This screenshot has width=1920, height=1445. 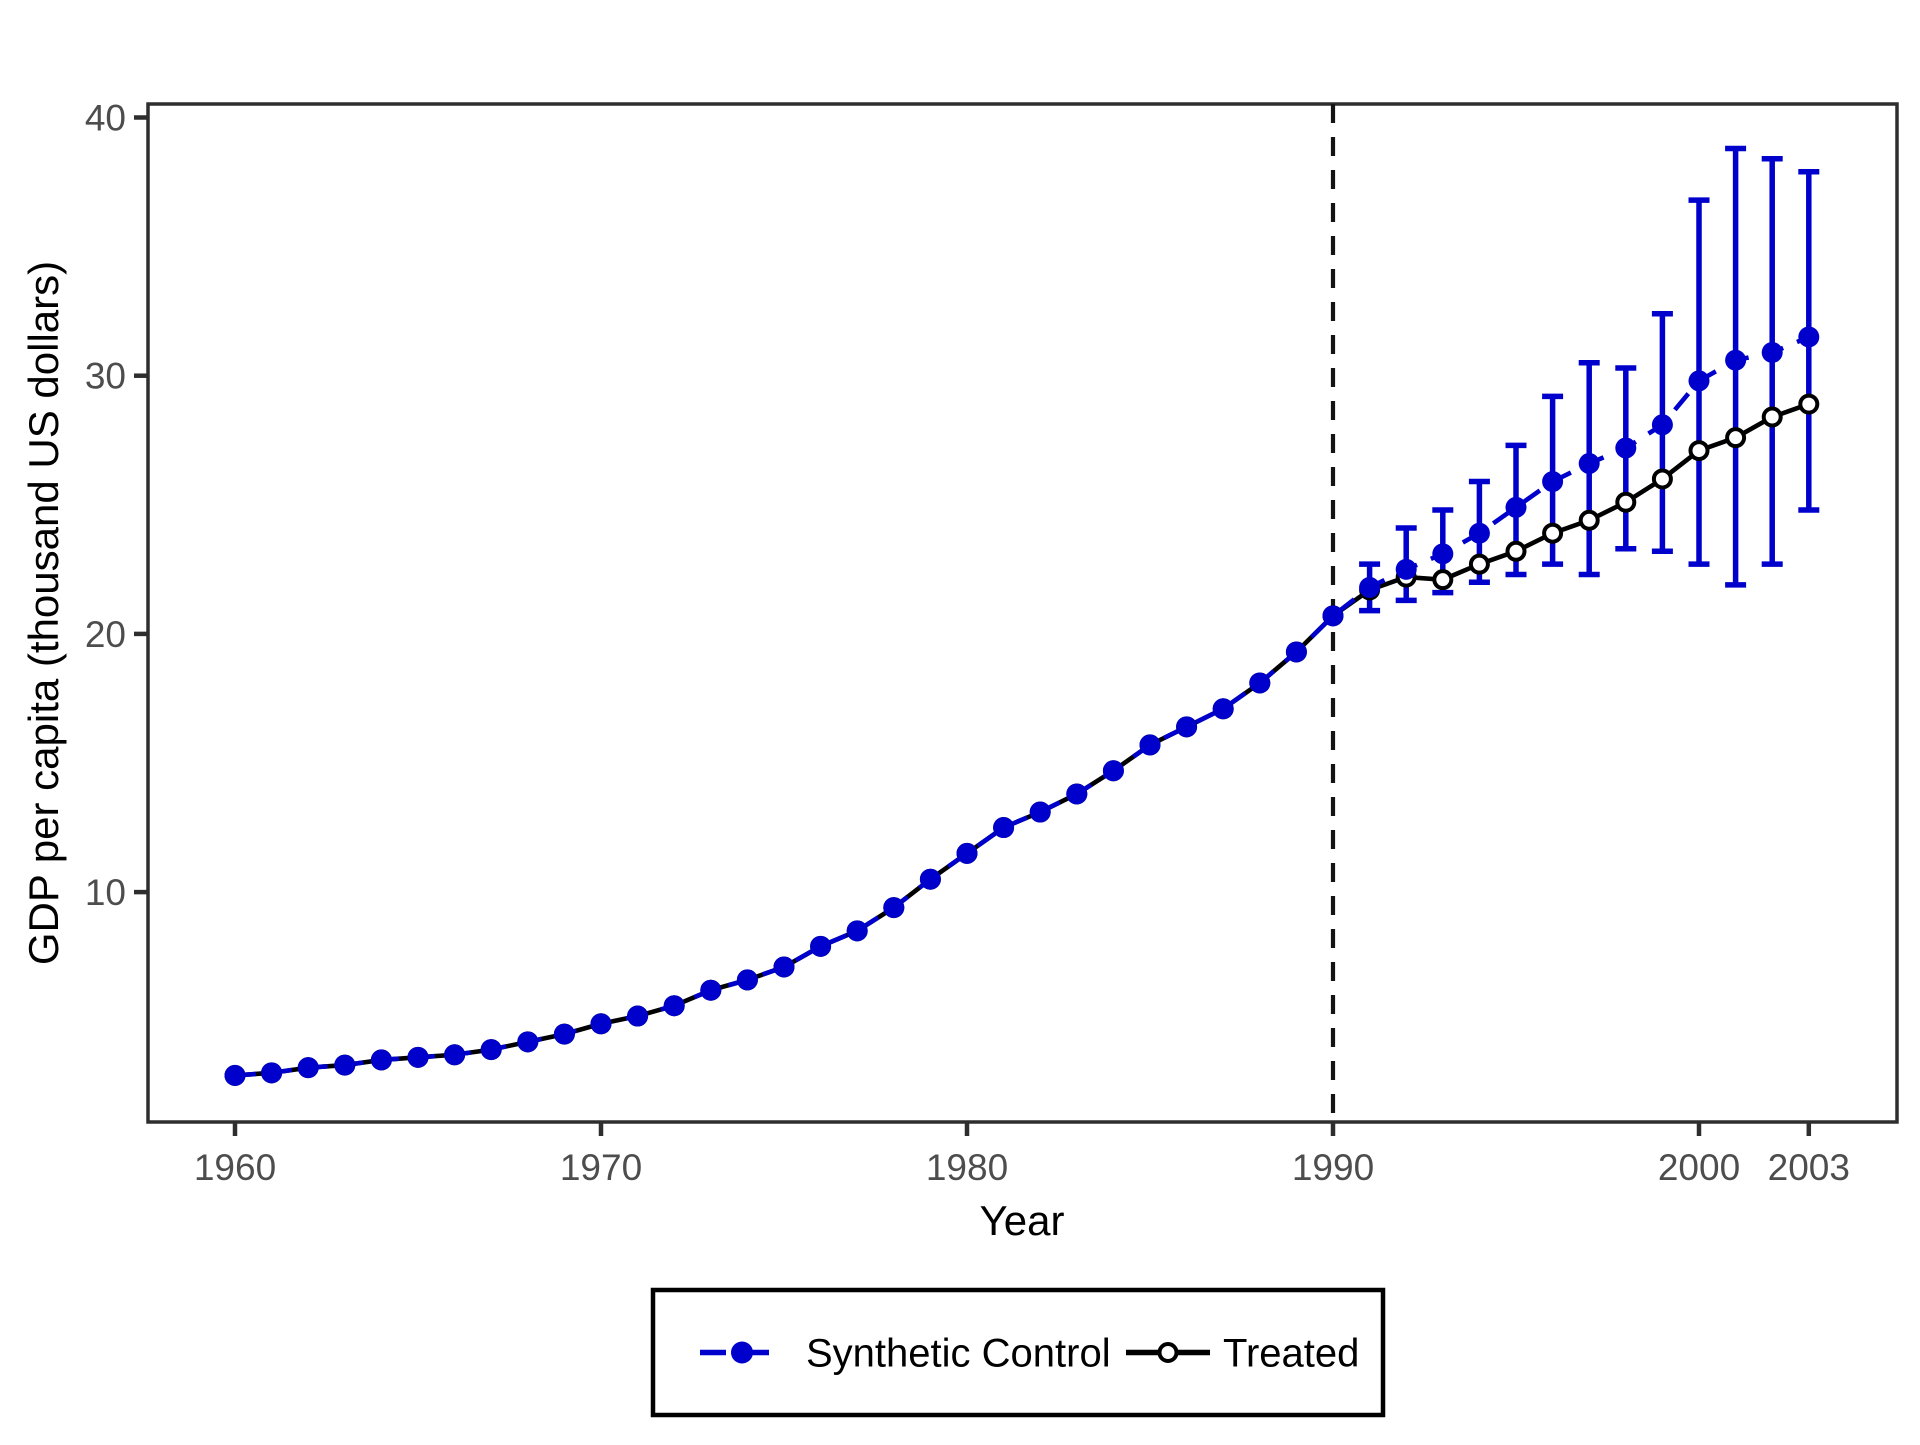 I want to click on y-tick-label: 10, so click(x=105, y=892).